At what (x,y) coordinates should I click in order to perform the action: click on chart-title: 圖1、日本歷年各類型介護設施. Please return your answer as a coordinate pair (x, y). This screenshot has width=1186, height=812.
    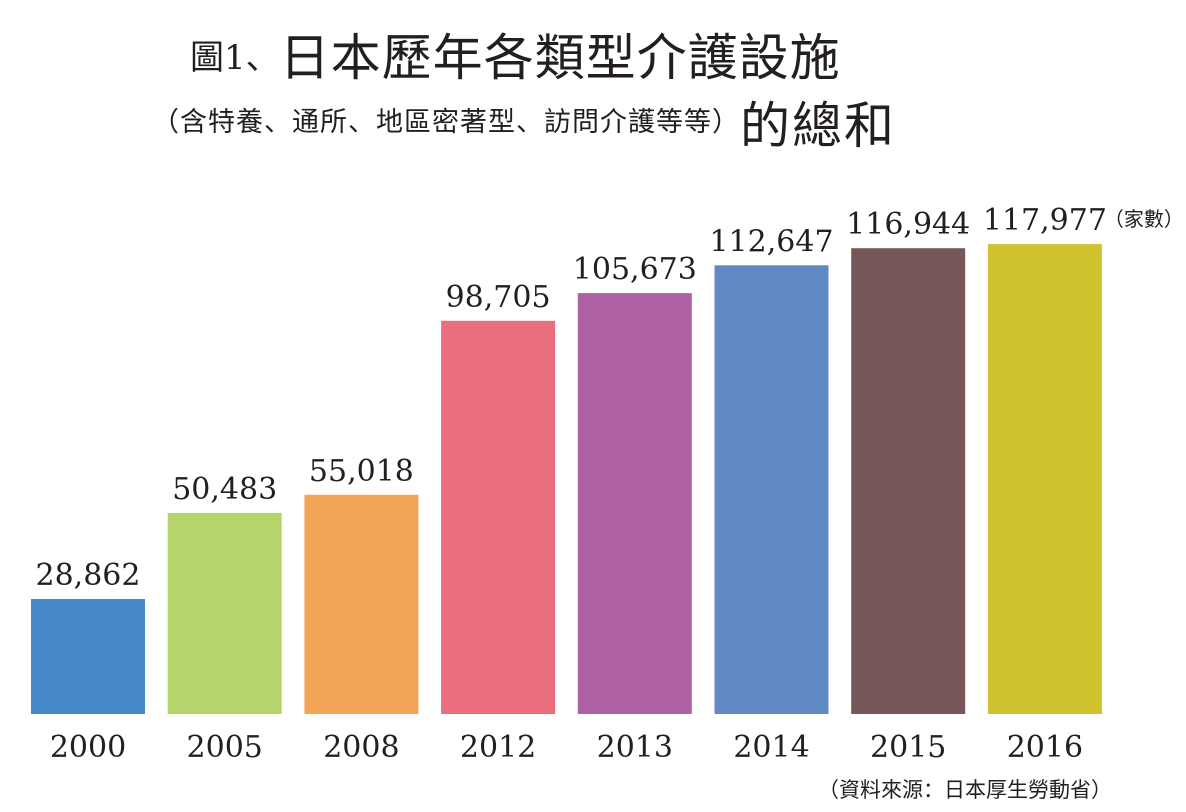
    Looking at the image, I should click on (515, 54).